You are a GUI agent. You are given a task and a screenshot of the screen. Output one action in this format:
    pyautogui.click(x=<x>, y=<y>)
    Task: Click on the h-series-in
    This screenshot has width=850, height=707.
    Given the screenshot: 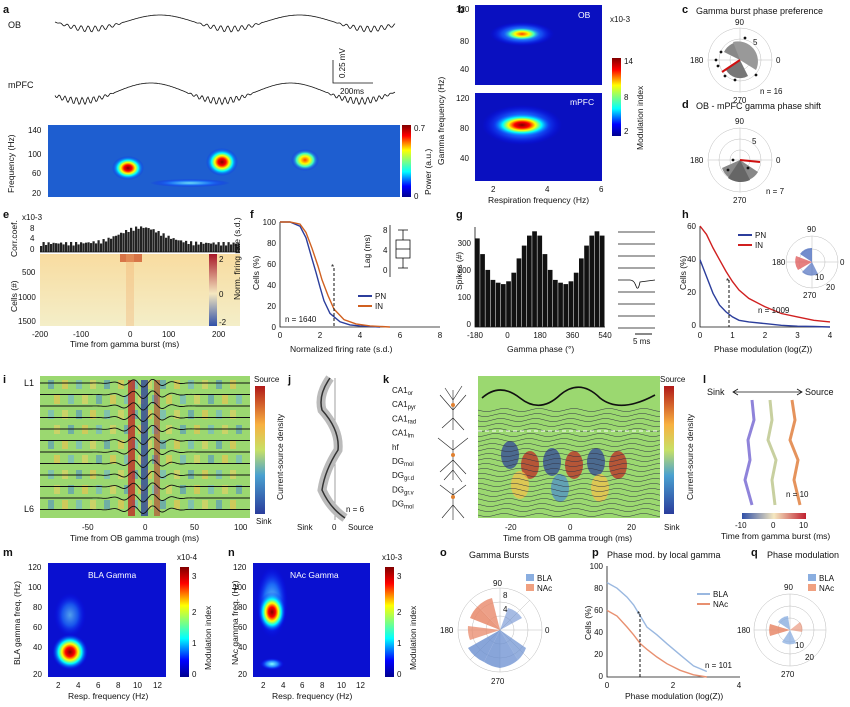 What is the action you would take?
    pyautogui.click(x=765, y=274)
    